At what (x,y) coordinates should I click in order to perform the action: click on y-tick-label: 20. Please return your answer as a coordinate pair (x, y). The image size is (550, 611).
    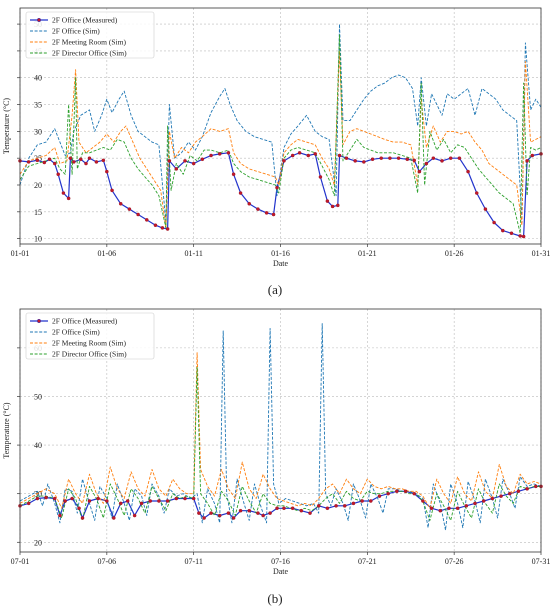
    Looking at the image, I should click on (38, 542).